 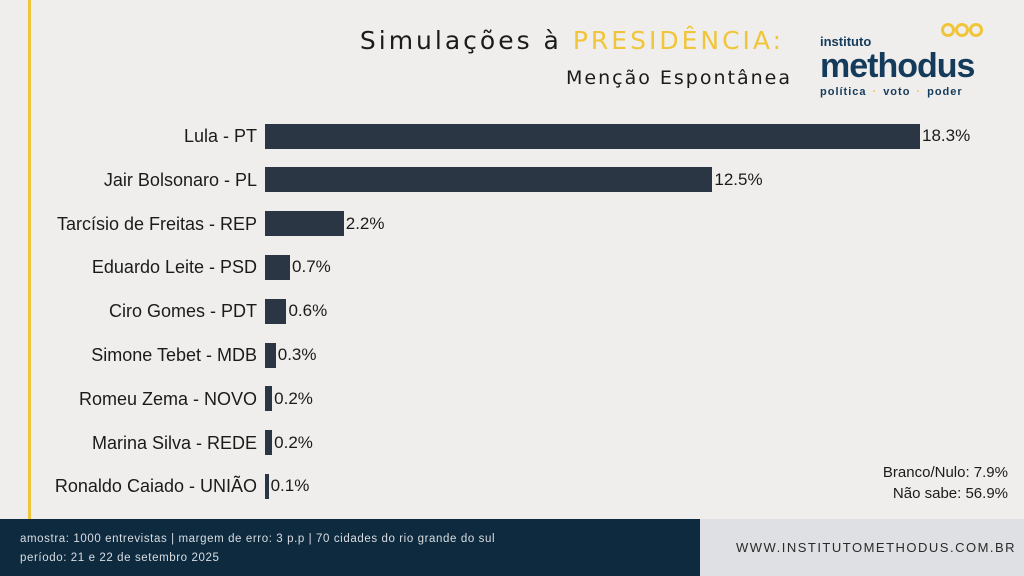 I want to click on category-label: Romeu Zema - NOVO, so click(x=167, y=398).